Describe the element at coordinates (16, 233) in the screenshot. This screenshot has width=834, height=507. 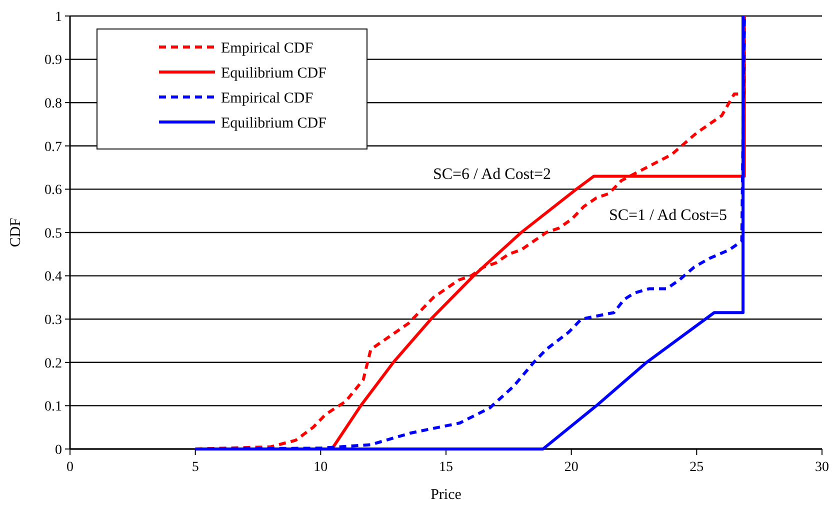
I see `y-axis-title: CDF` at that location.